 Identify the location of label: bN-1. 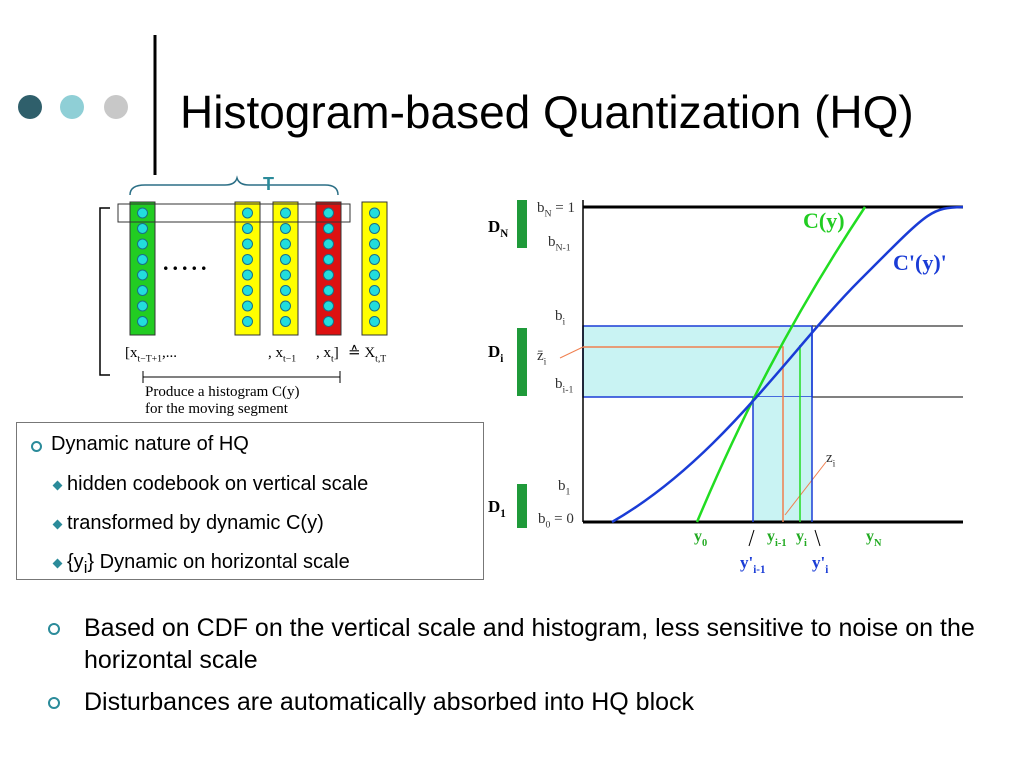
(559, 244).